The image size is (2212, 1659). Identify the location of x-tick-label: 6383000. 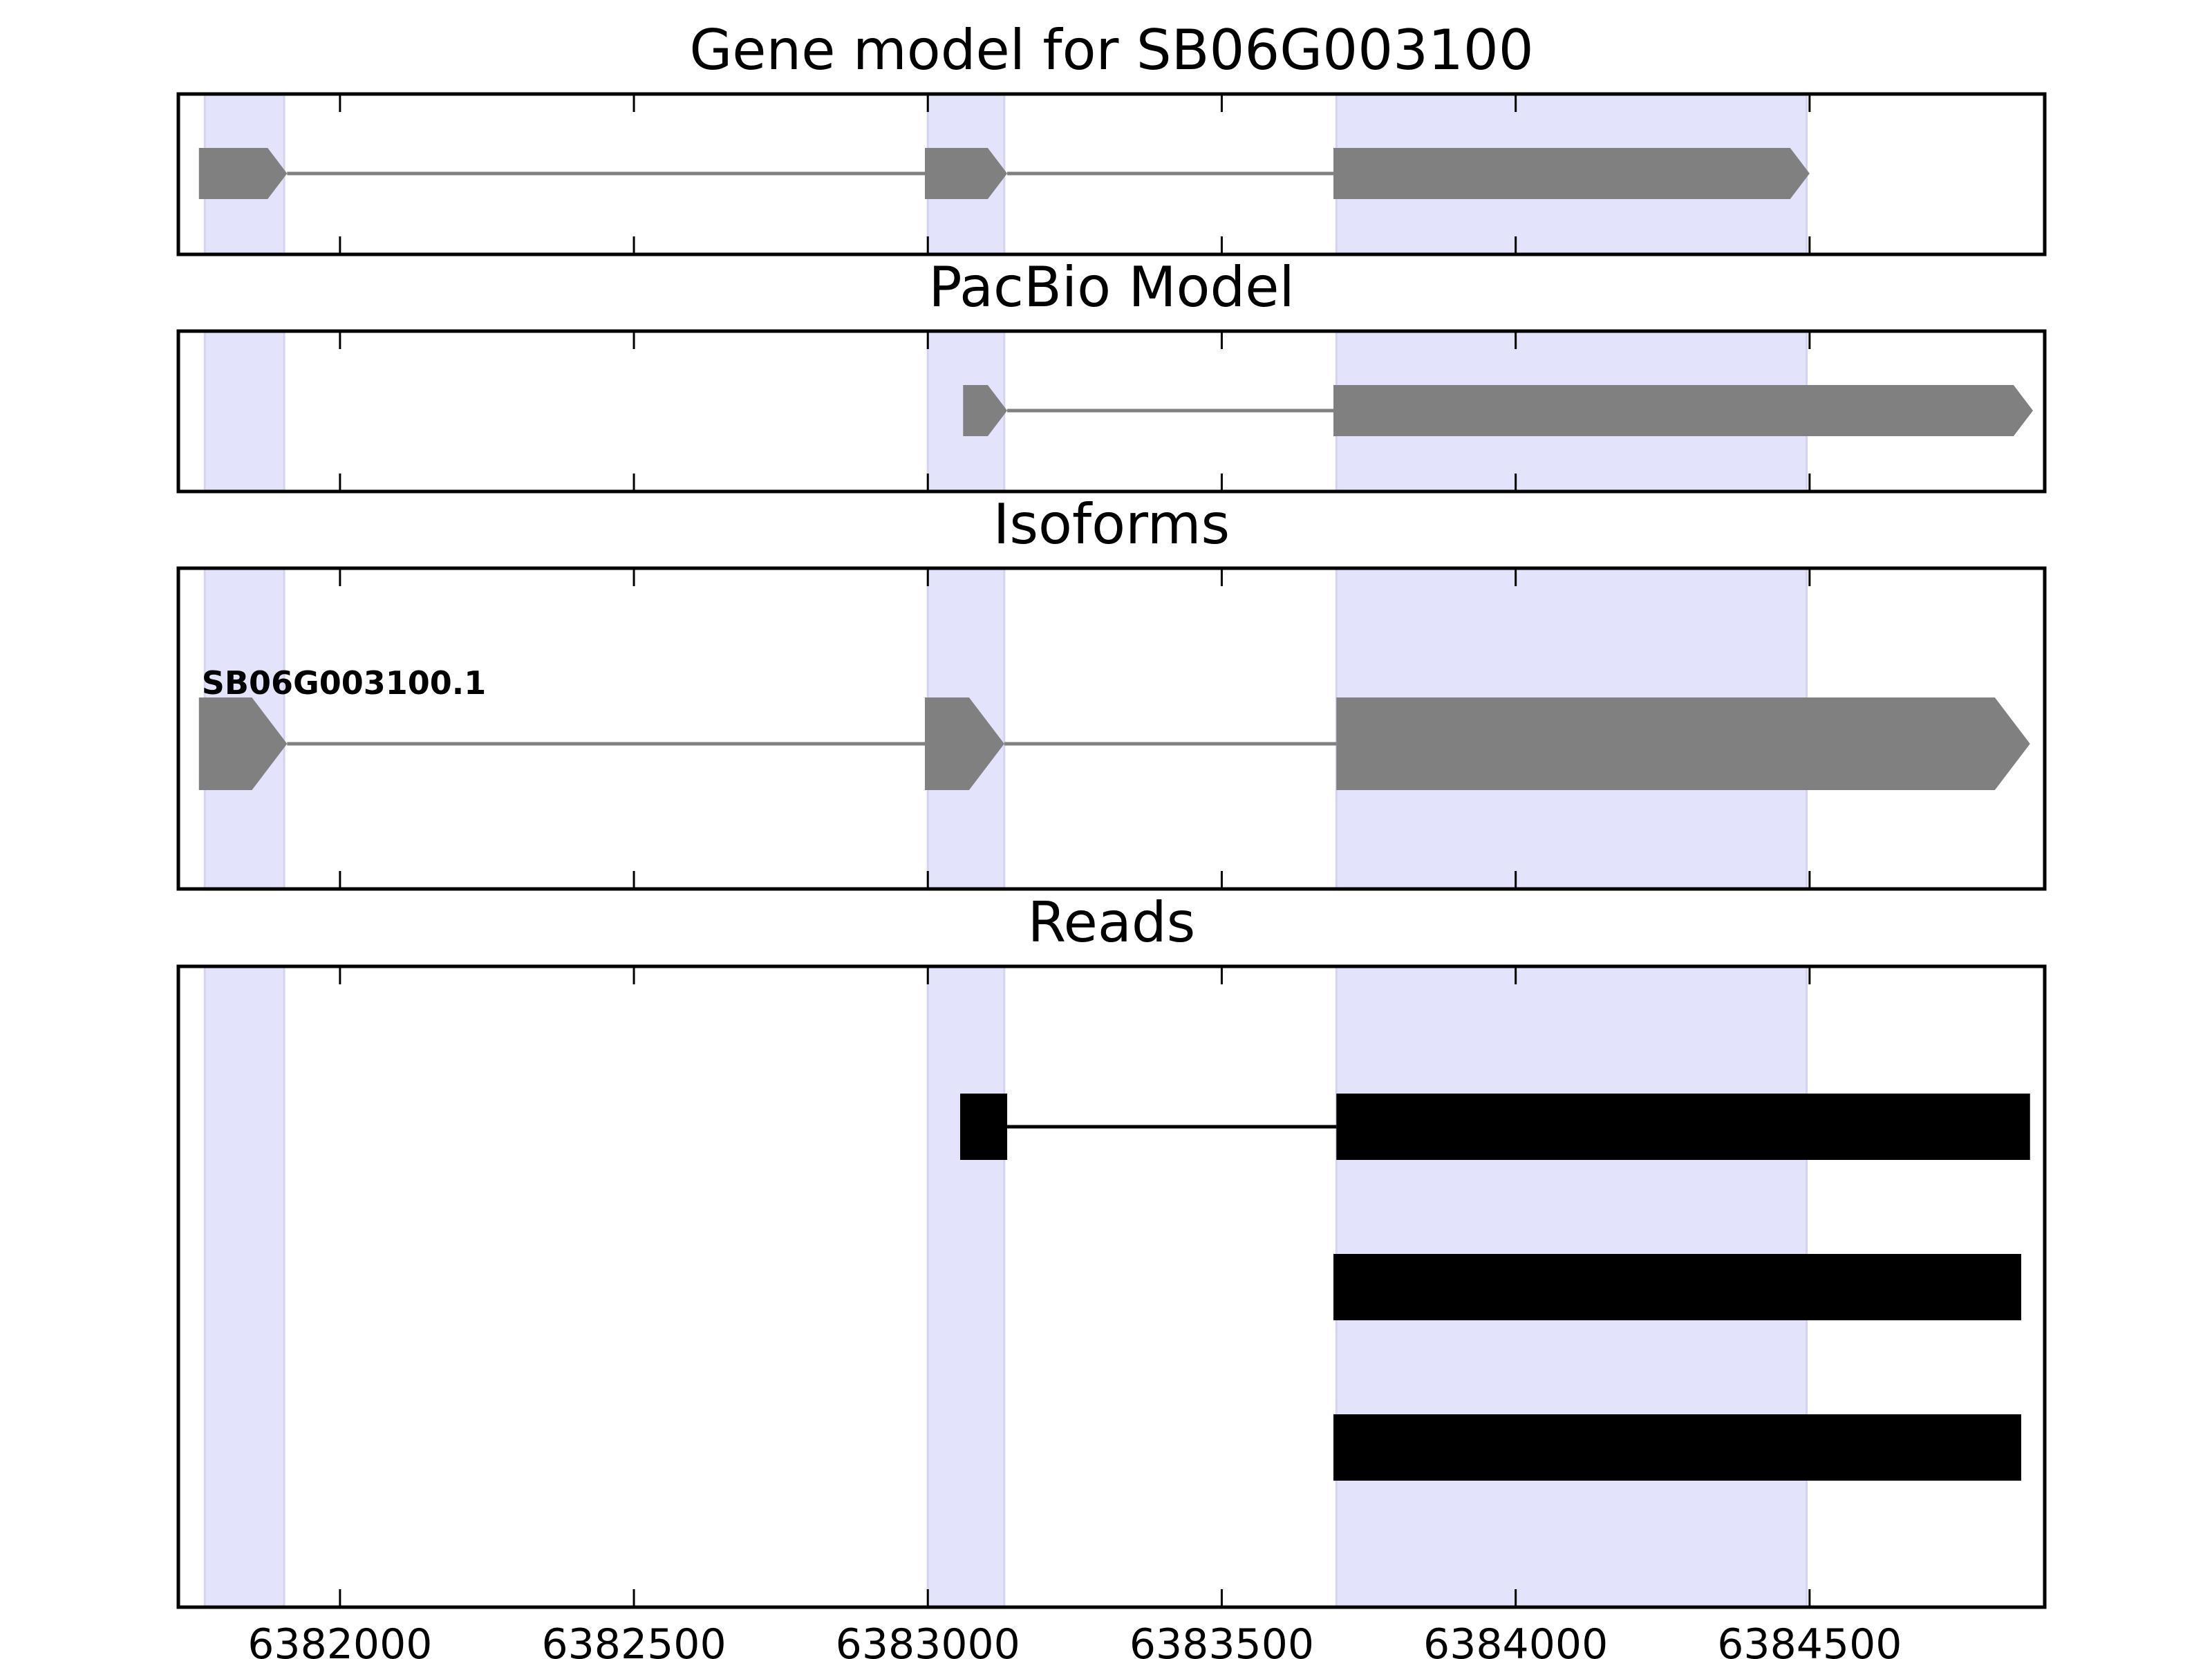
(928, 1639).